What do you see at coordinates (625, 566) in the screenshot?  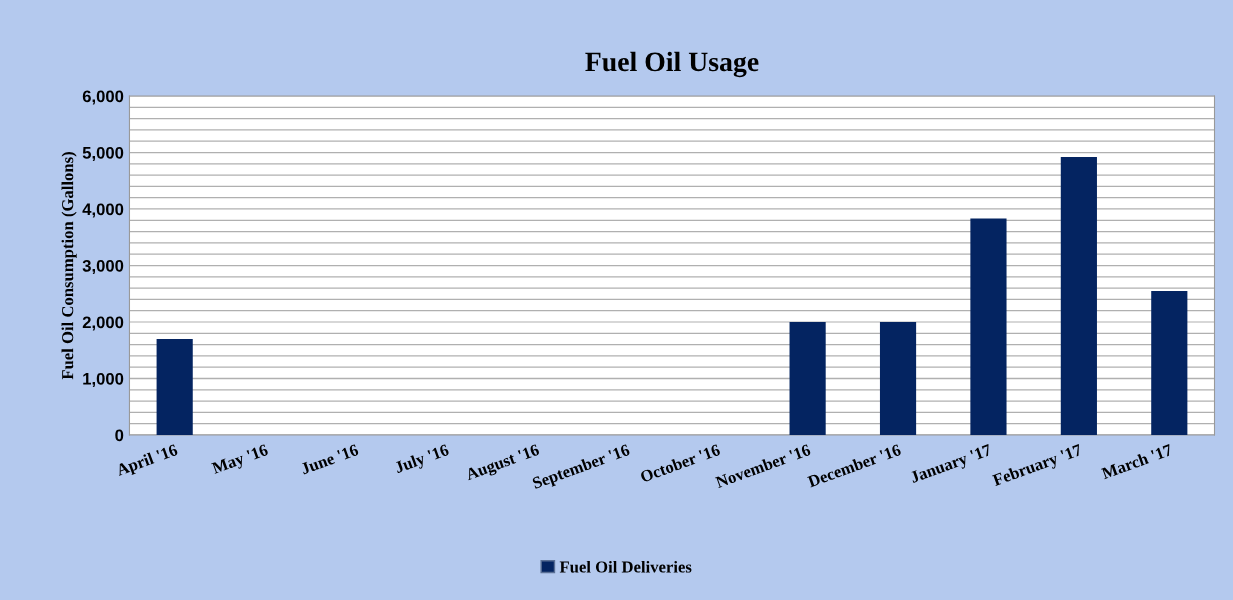 I see `legend-label: Fuel Oil Deliveries` at bounding box center [625, 566].